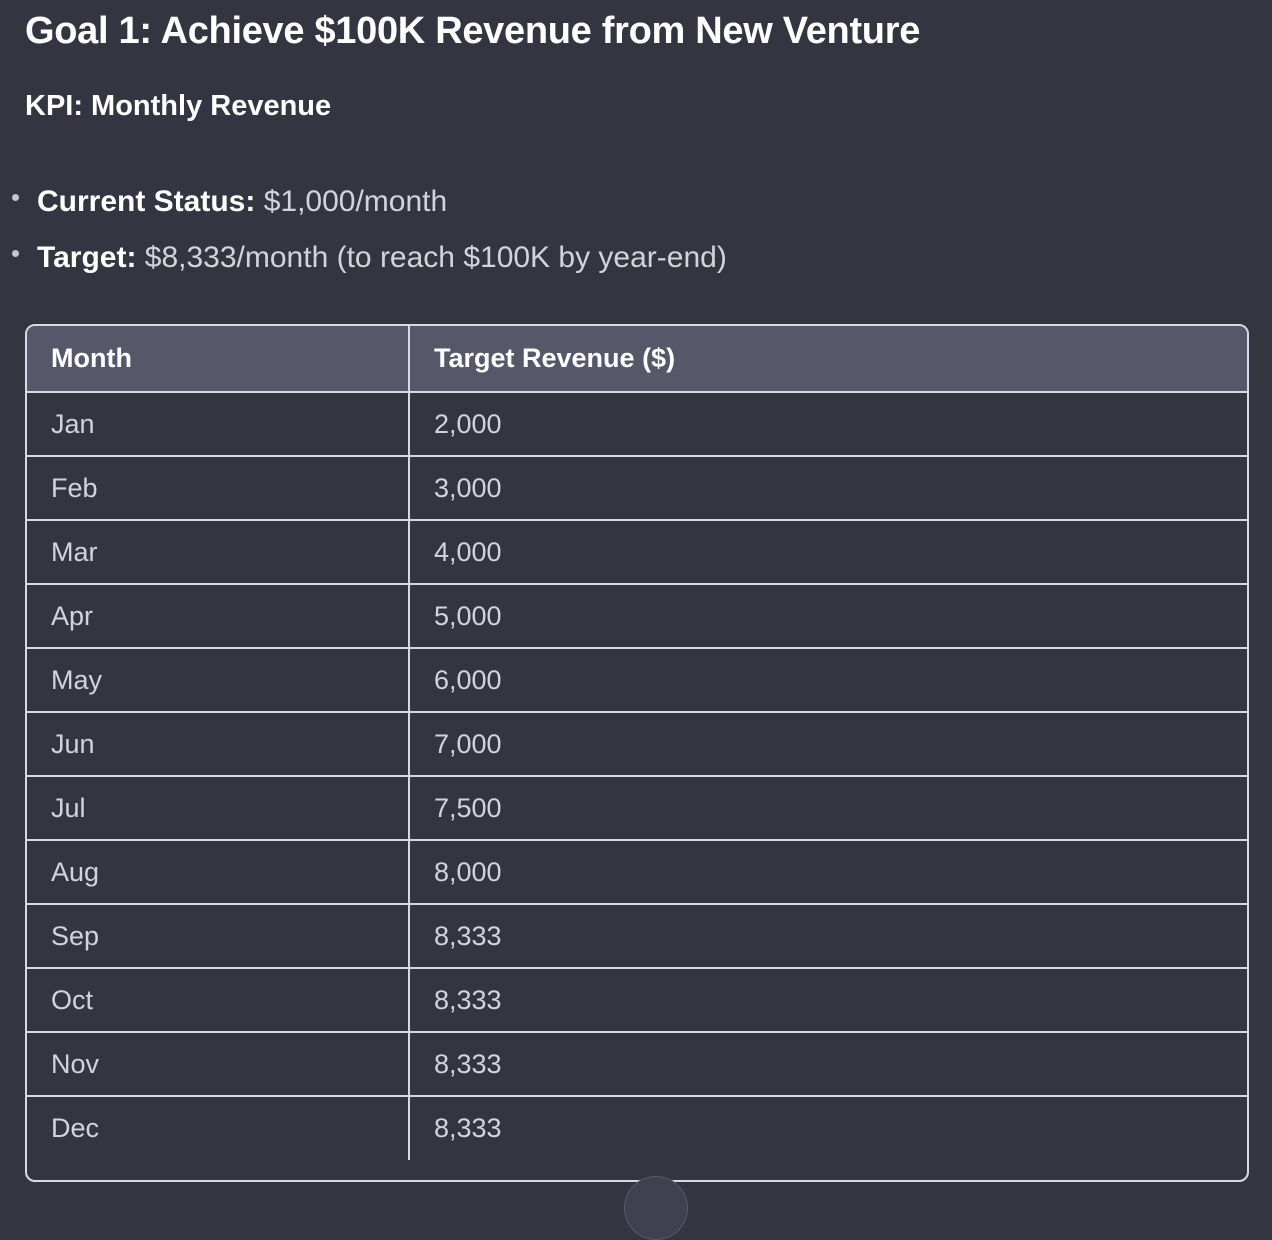  What do you see at coordinates (828, 424) in the screenshot?
I see `revenue-cell: 2,000` at bounding box center [828, 424].